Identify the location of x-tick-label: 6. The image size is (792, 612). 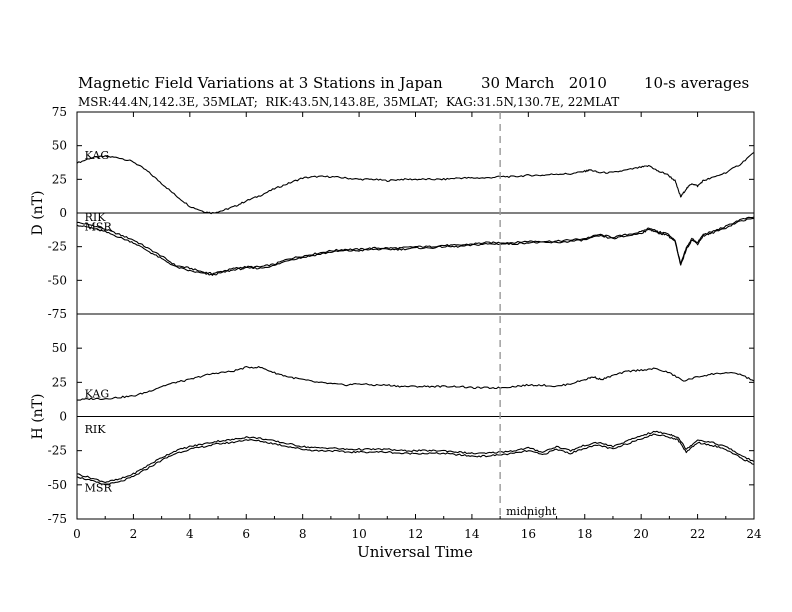
(246, 534).